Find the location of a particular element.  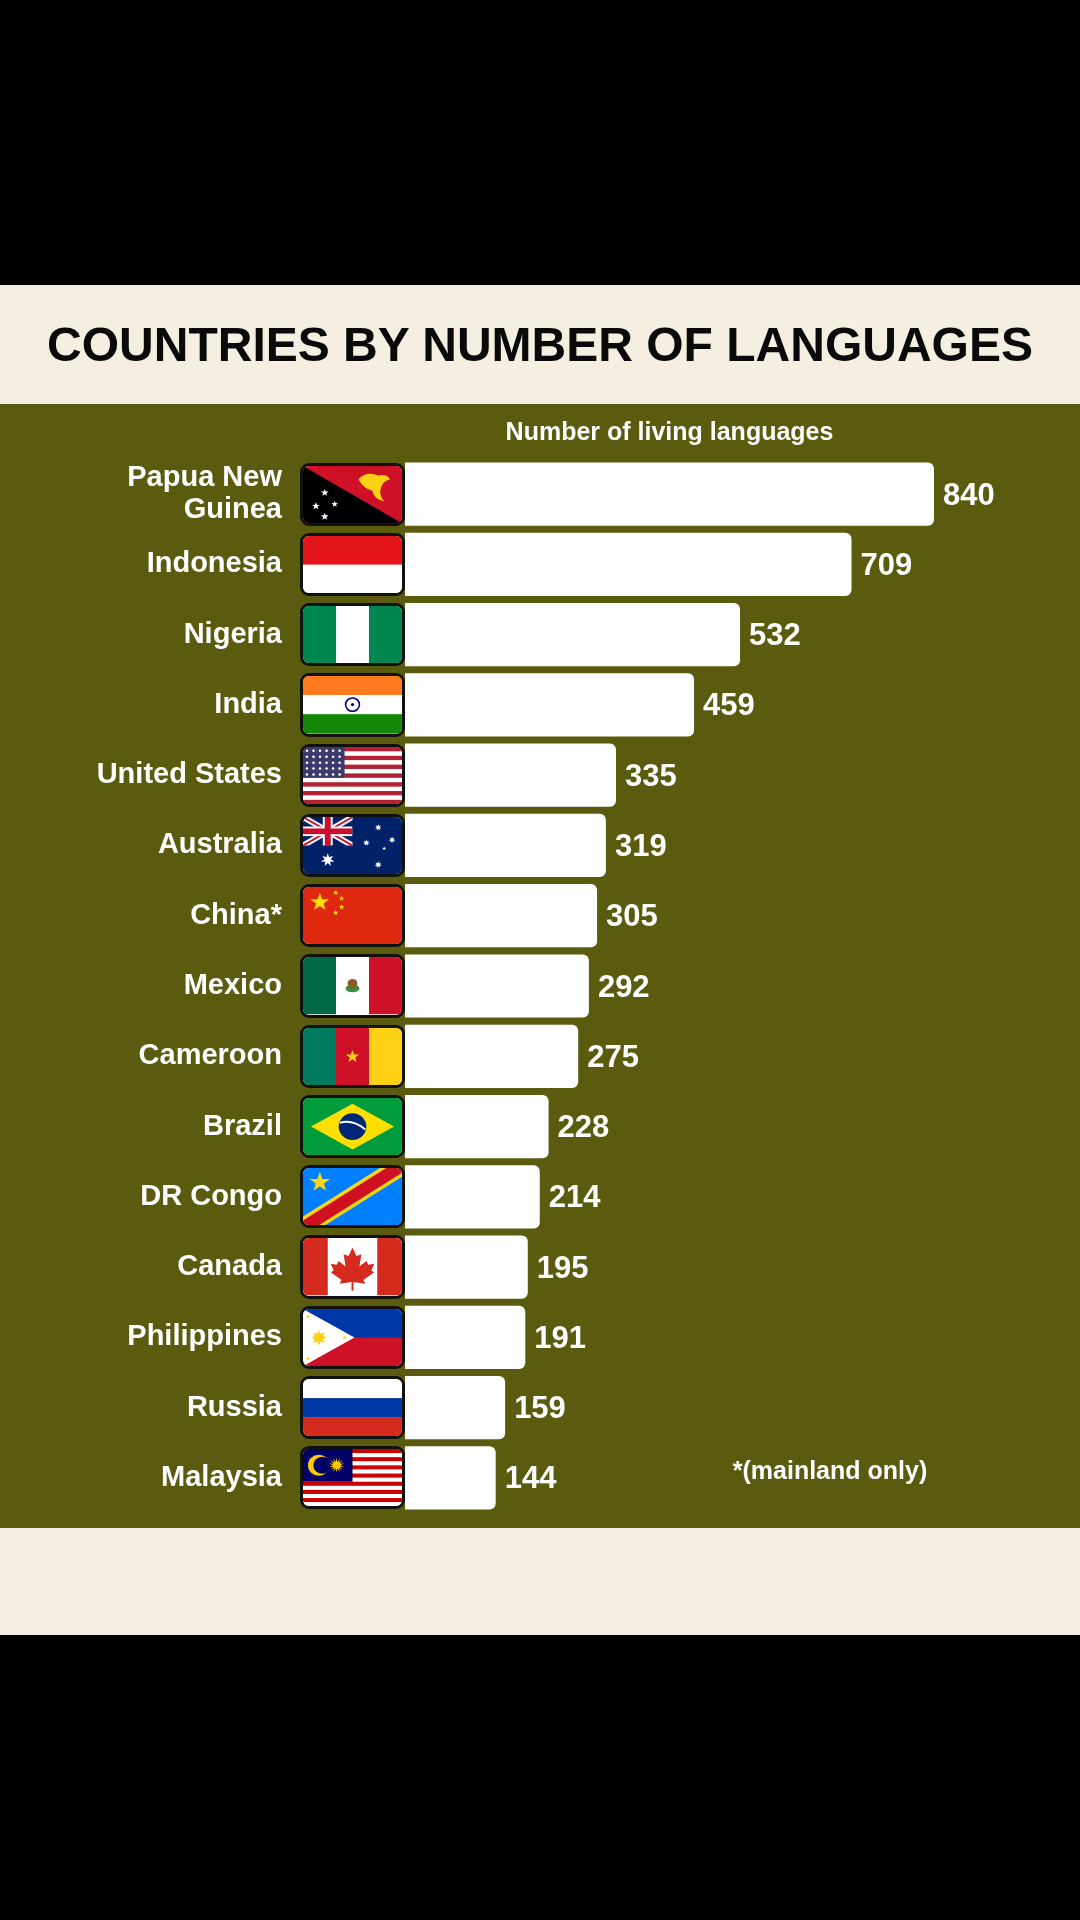

data-label: 275 is located at coordinates (613, 1056).